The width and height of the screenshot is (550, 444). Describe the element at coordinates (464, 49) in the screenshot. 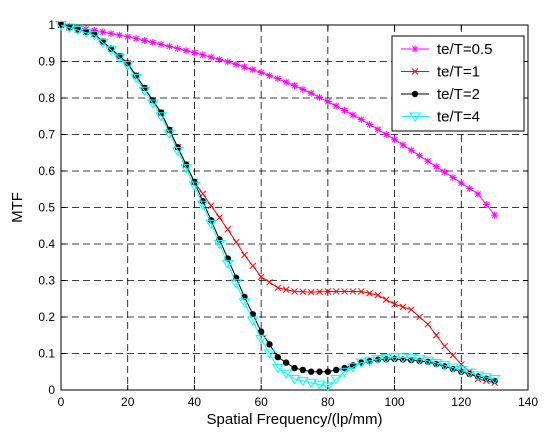

I see `legend-label: te/T=0.5` at that location.